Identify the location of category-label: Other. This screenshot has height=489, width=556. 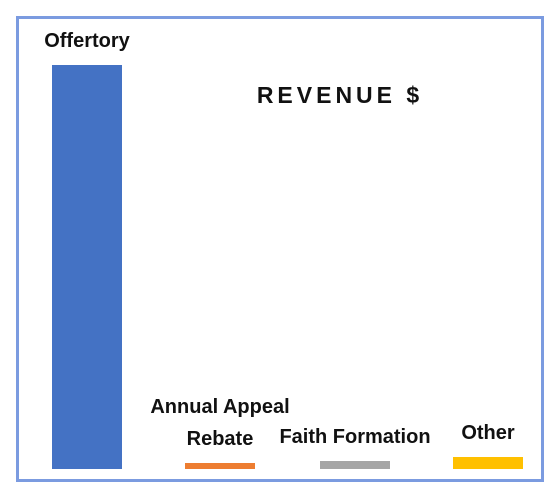
(488, 432).